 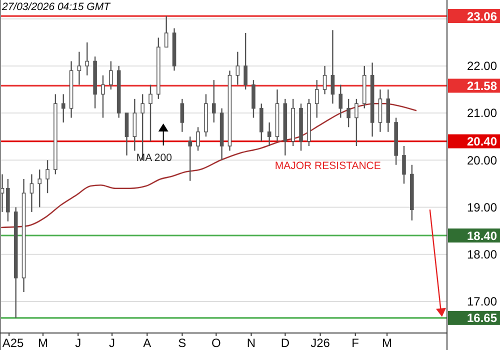 What do you see at coordinates (147, 343) in the screenshot?
I see `x-tick-label: A` at bounding box center [147, 343].